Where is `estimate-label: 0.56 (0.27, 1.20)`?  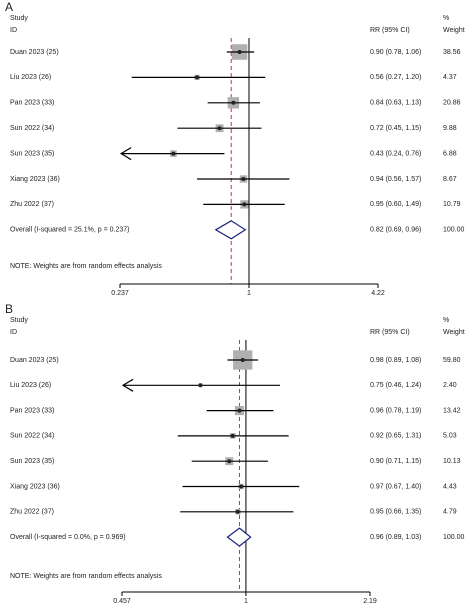 estimate-label: 0.56 (0.27, 1.20) is located at coordinates (395, 77).